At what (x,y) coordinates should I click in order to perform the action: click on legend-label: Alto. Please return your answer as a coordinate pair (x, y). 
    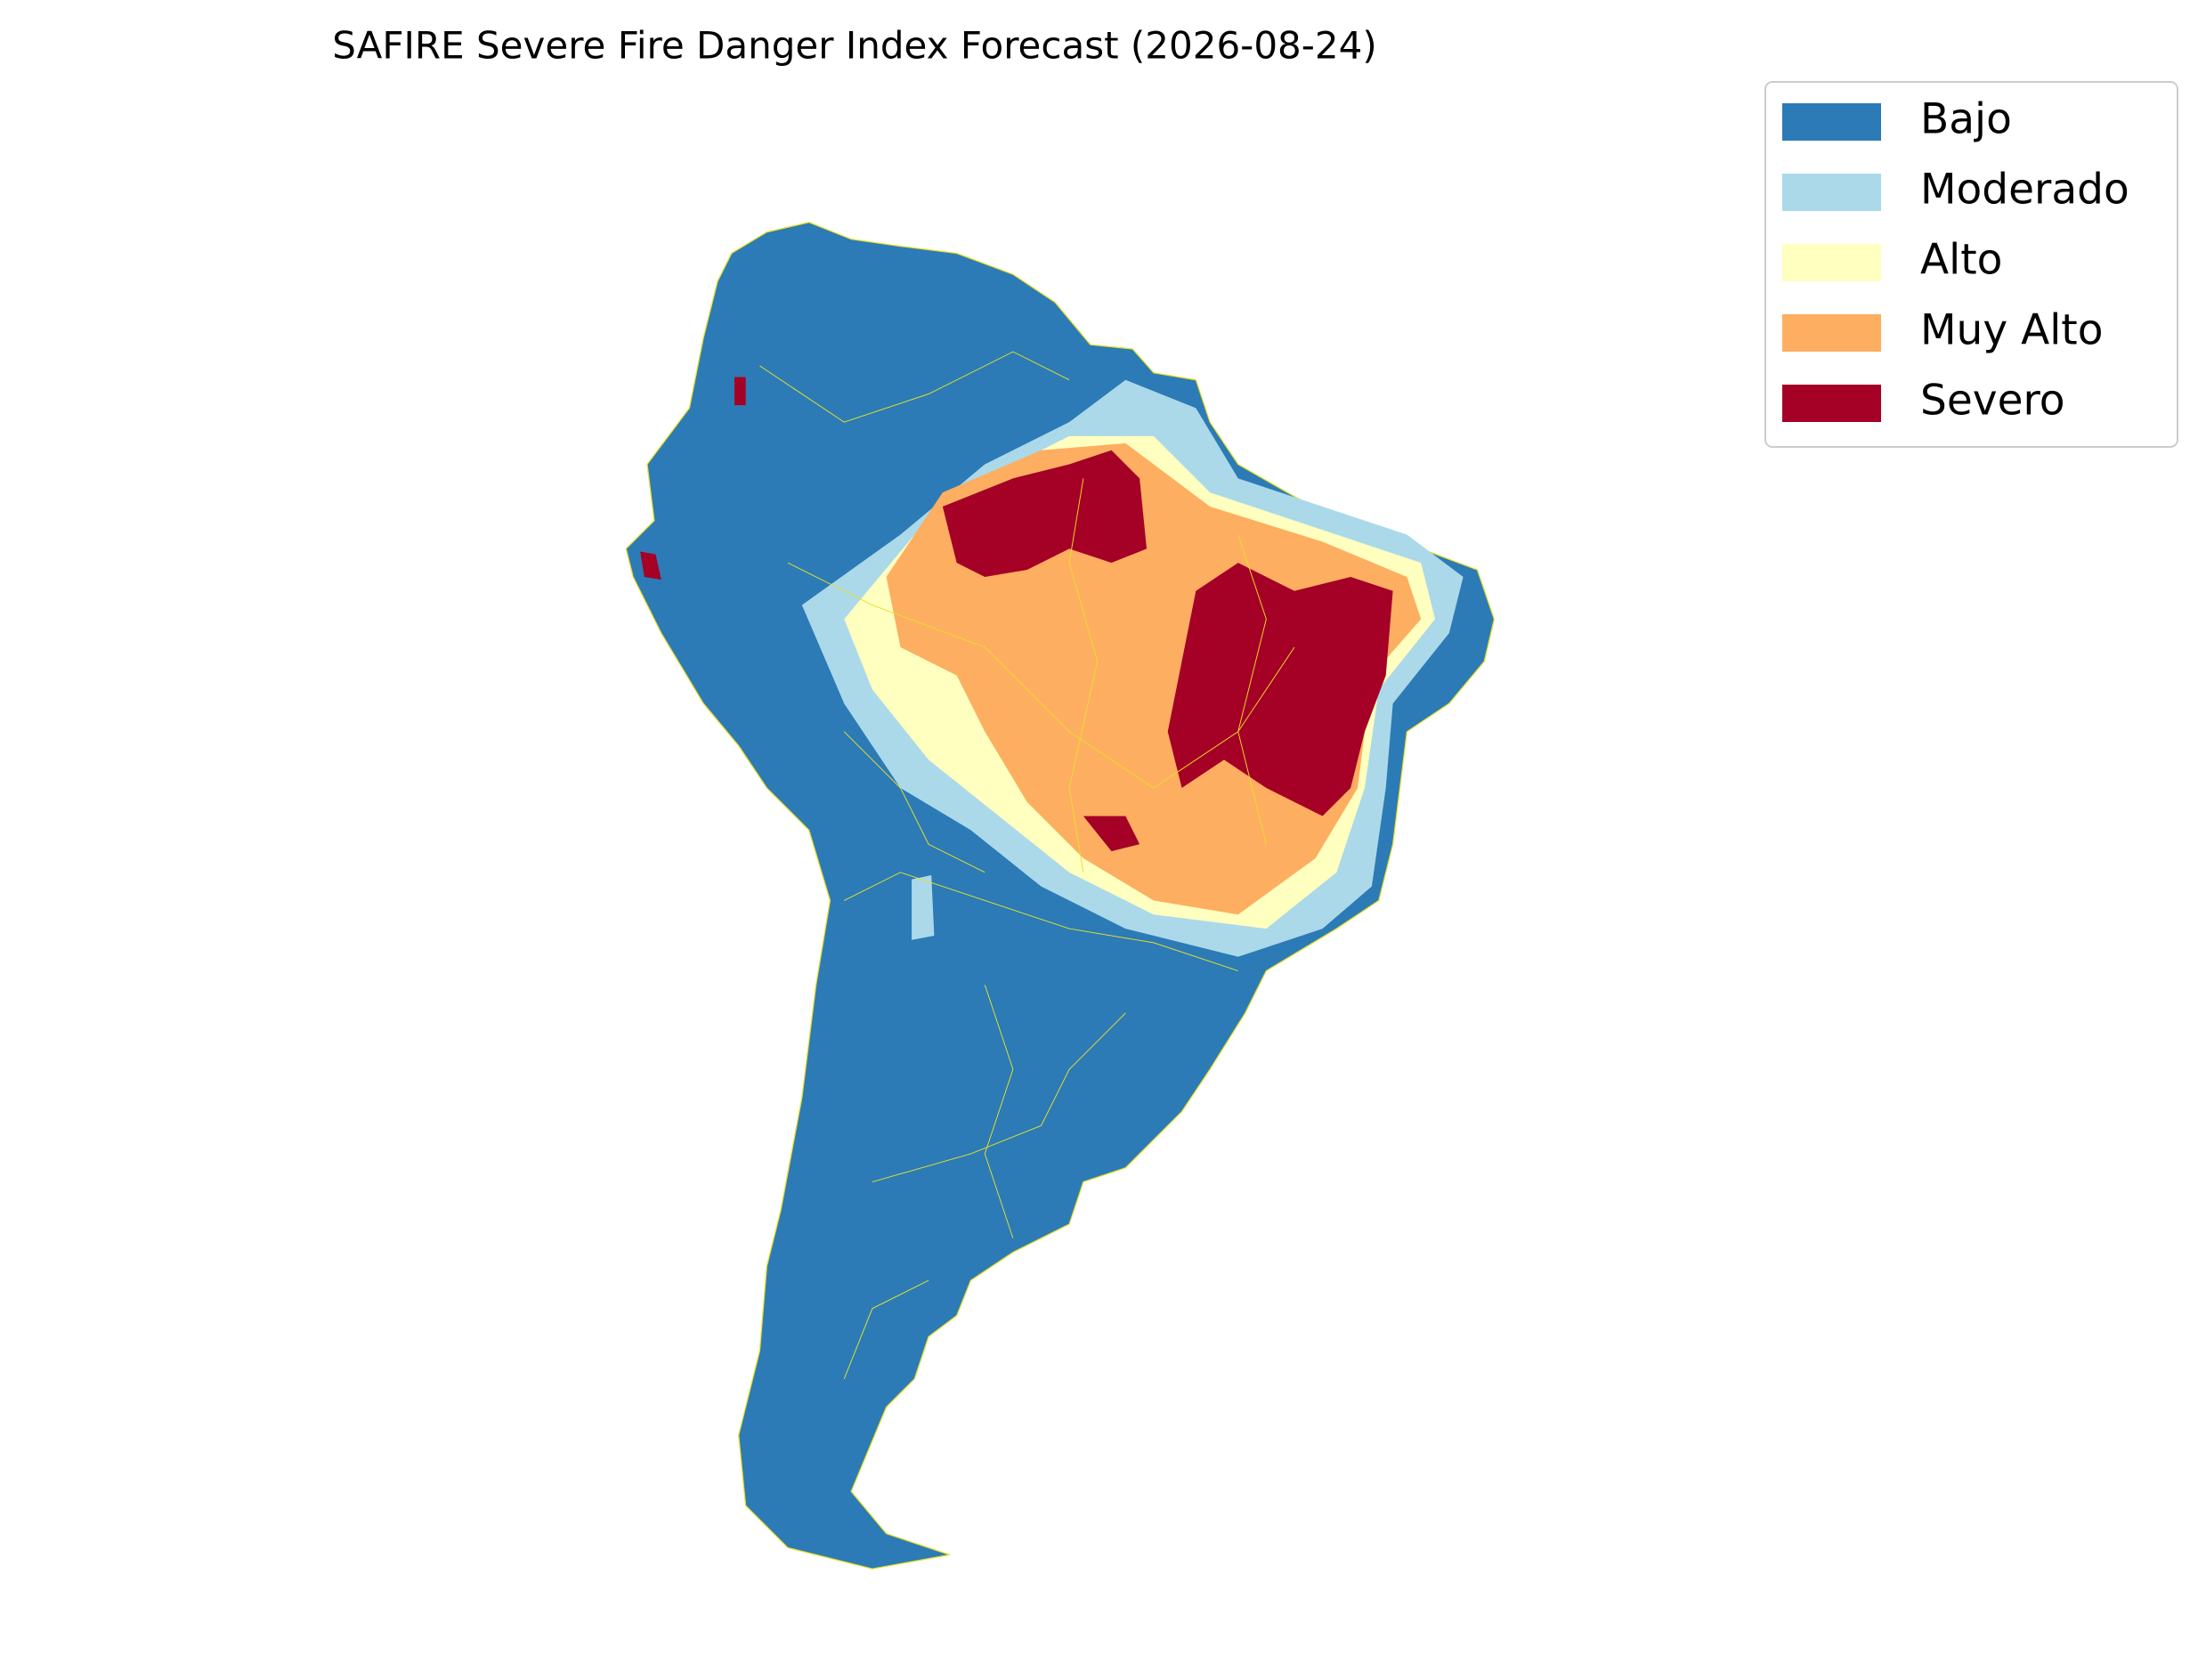
    Looking at the image, I should click on (1961, 260).